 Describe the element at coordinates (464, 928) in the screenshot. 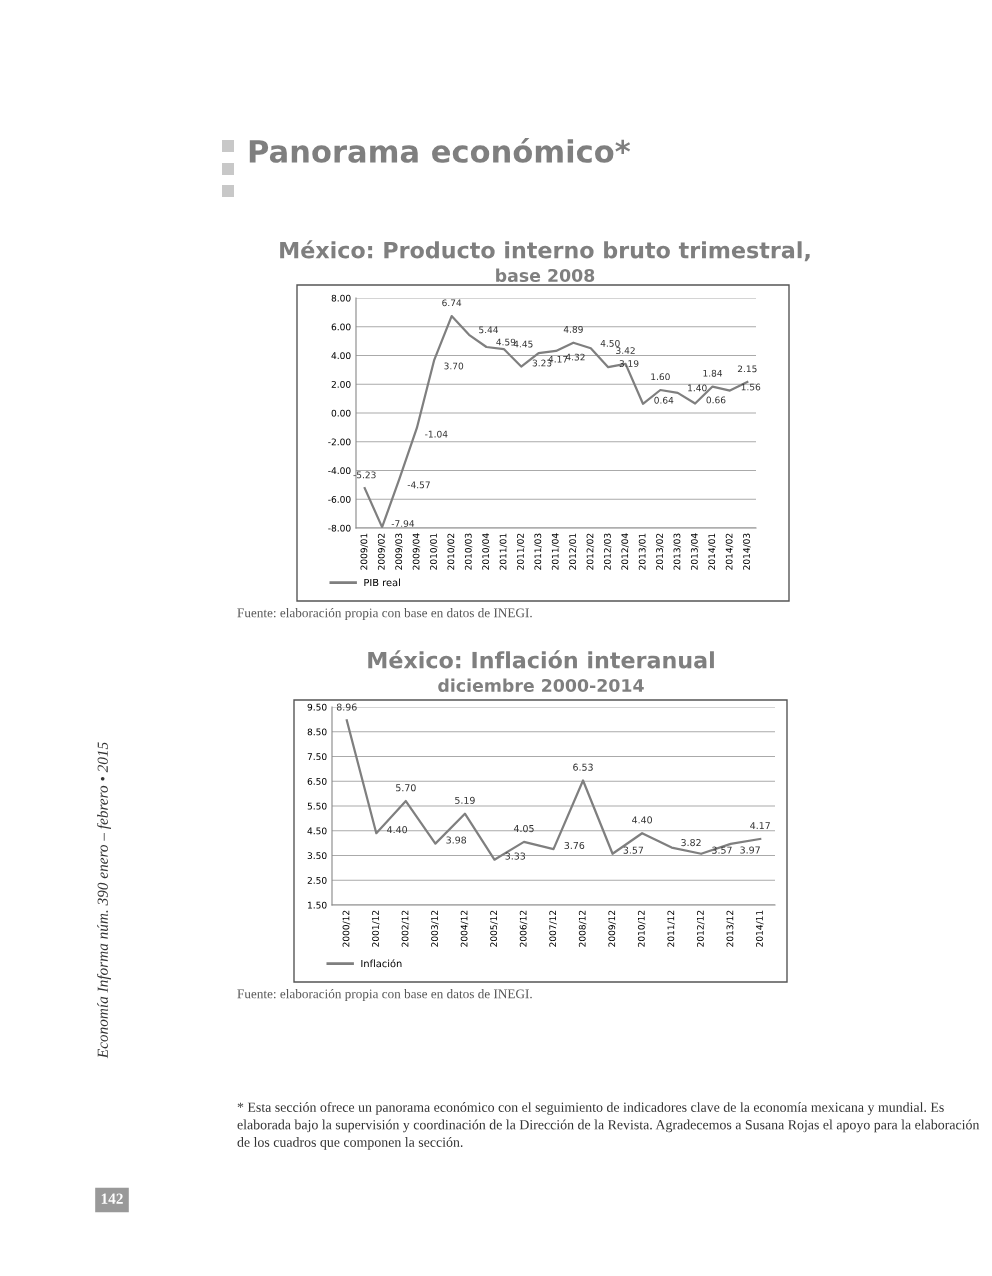

I see `x-tick-label: 2004/12` at that location.